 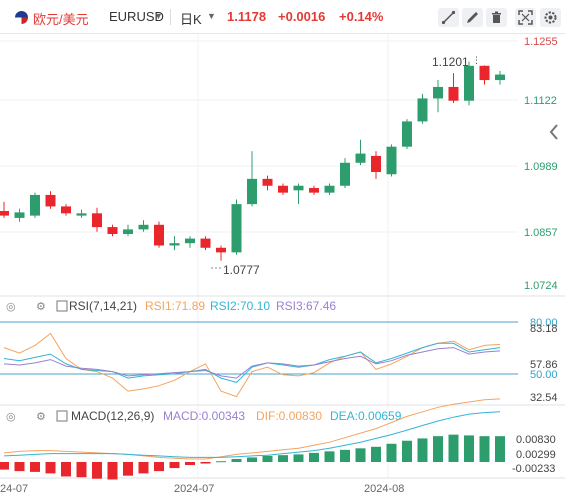 I want to click on dea-line, so click(x=252, y=434).